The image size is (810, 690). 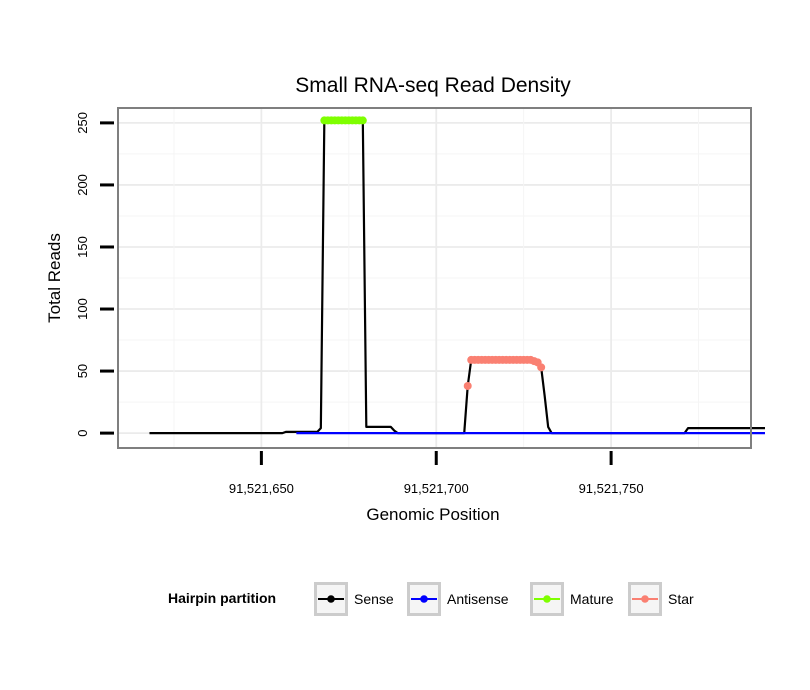 I want to click on mature-point, so click(x=362, y=120).